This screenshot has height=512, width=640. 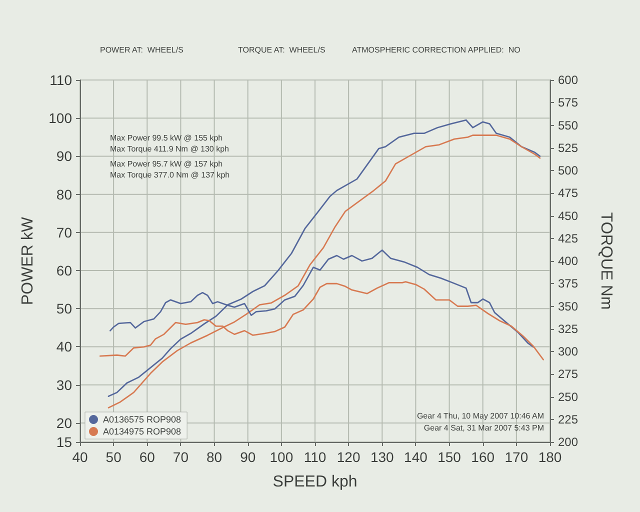 I want to click on y-tick-label: 20, so click(x=64, y=422).